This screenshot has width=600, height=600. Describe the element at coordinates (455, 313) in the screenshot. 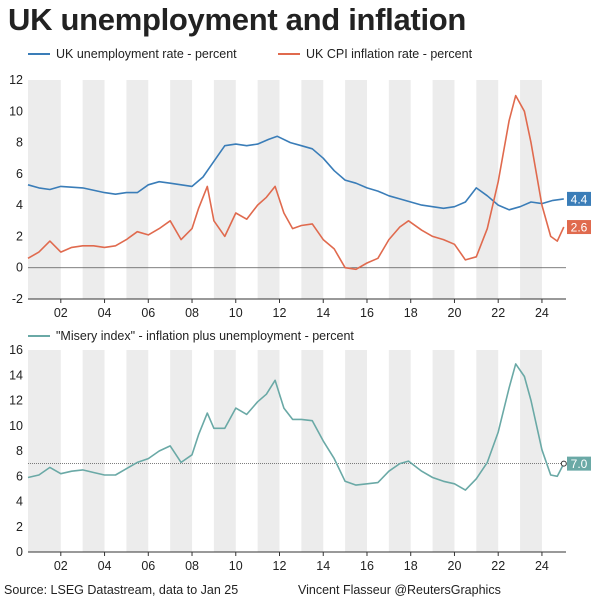

I see `top-x-tick-label: 20` at that location.